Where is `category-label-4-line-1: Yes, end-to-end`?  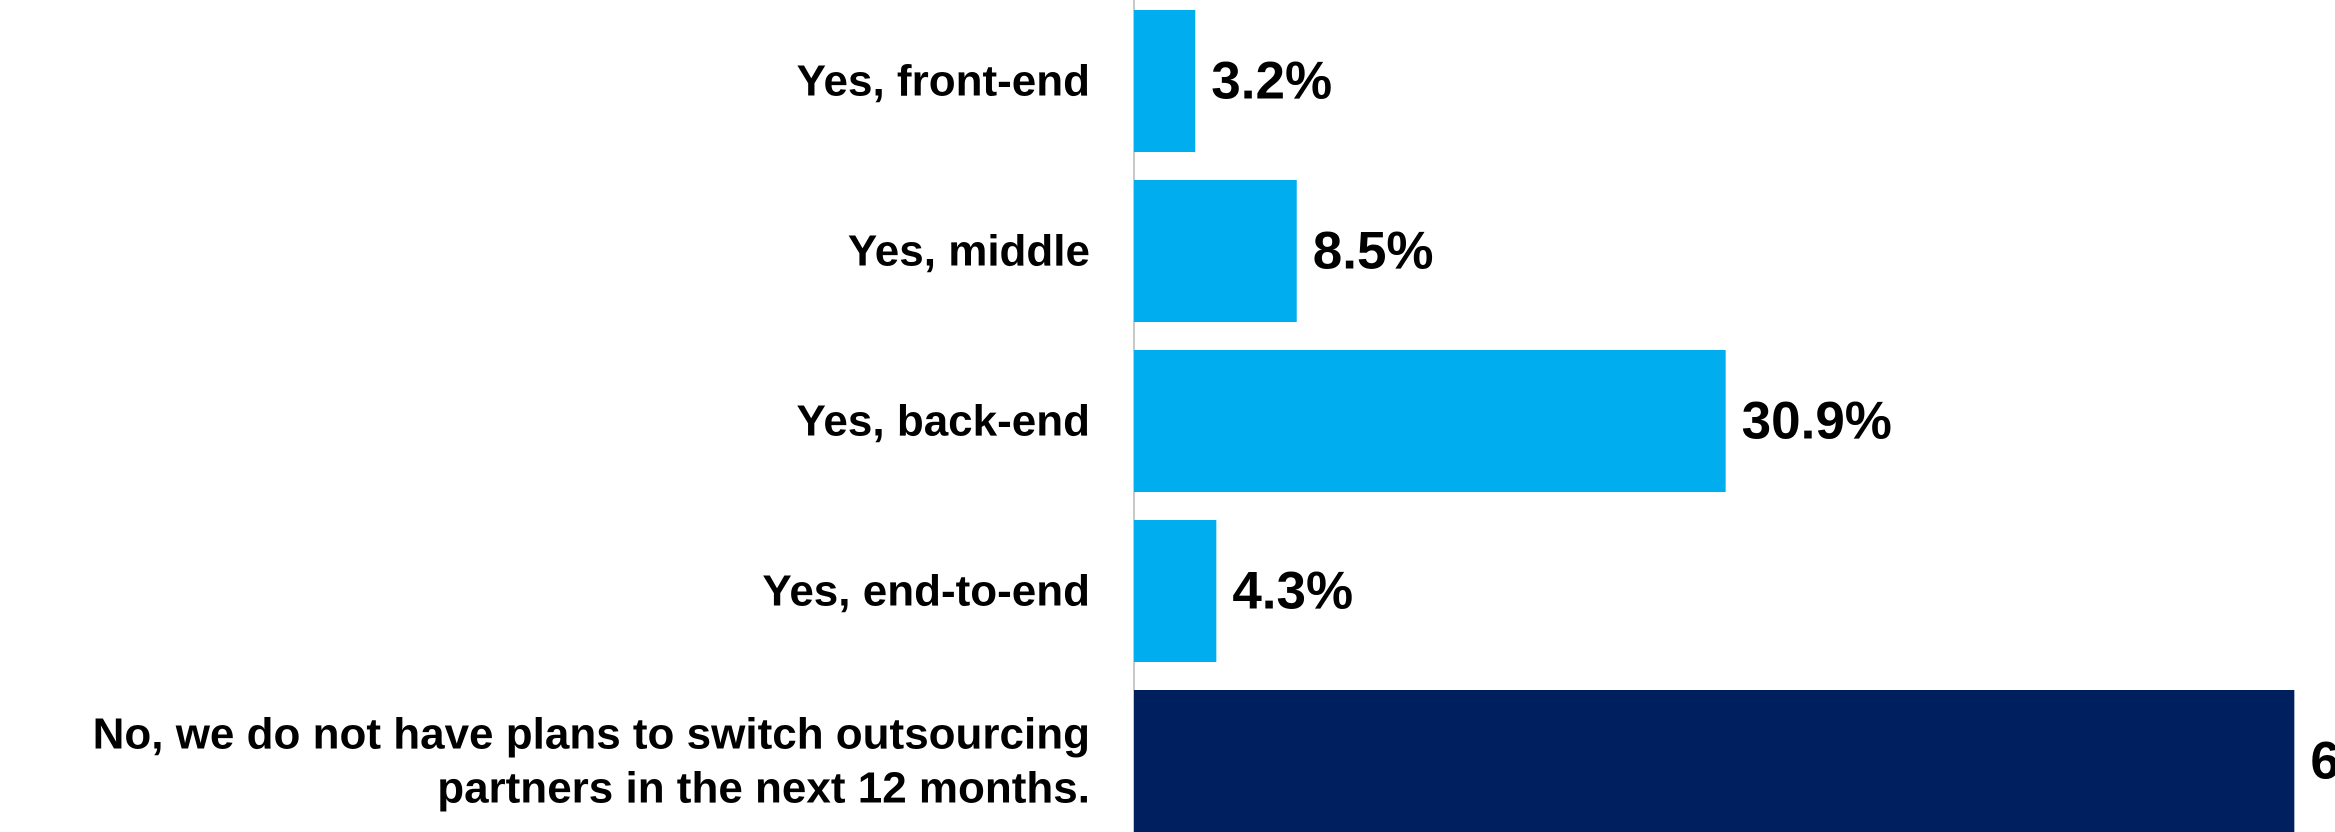 category-label-4-line-1: Yes, end-to-end is located at coordinates (926, 591).